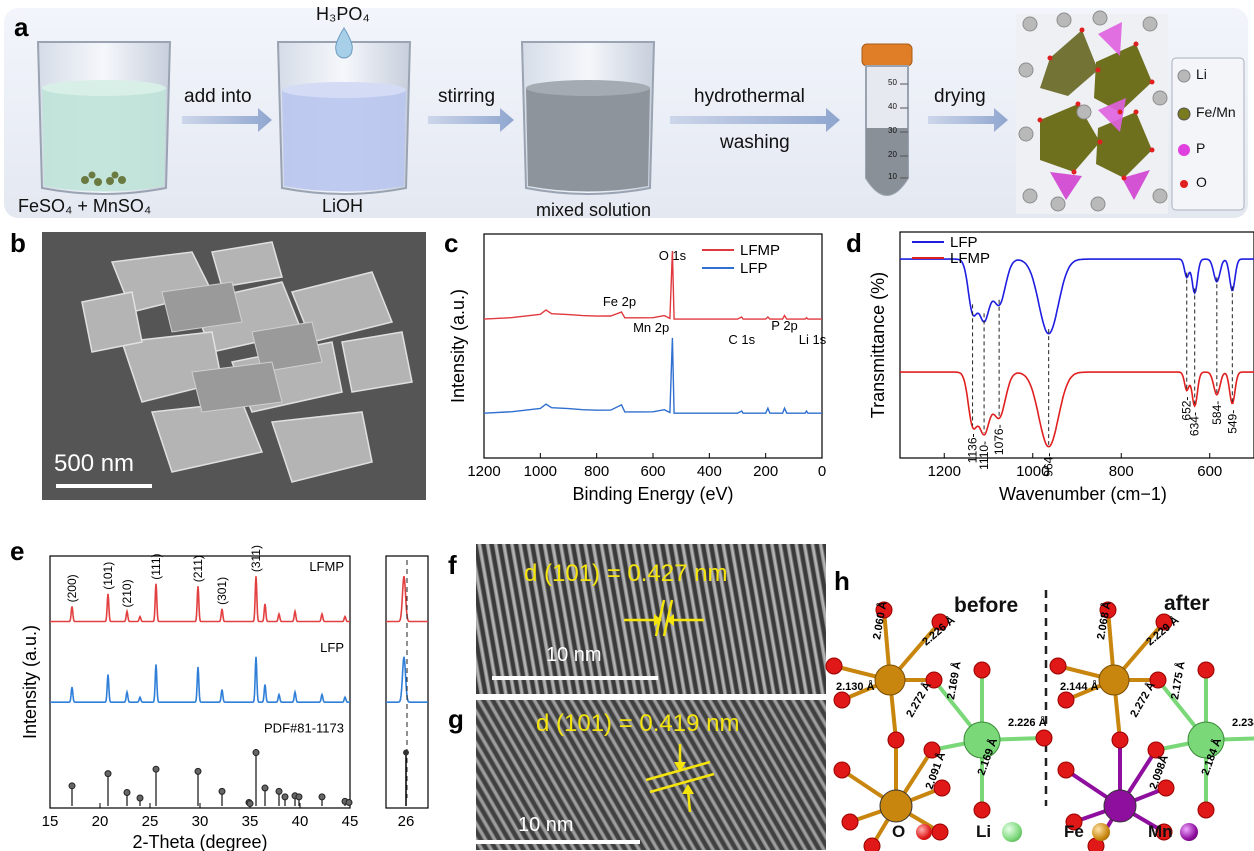 This screenshot has height=851, width=1254. Describe the element at coordinates (619, 301) in the screenshot. I see `chart-c-annotation: Fe 2p` at that location.